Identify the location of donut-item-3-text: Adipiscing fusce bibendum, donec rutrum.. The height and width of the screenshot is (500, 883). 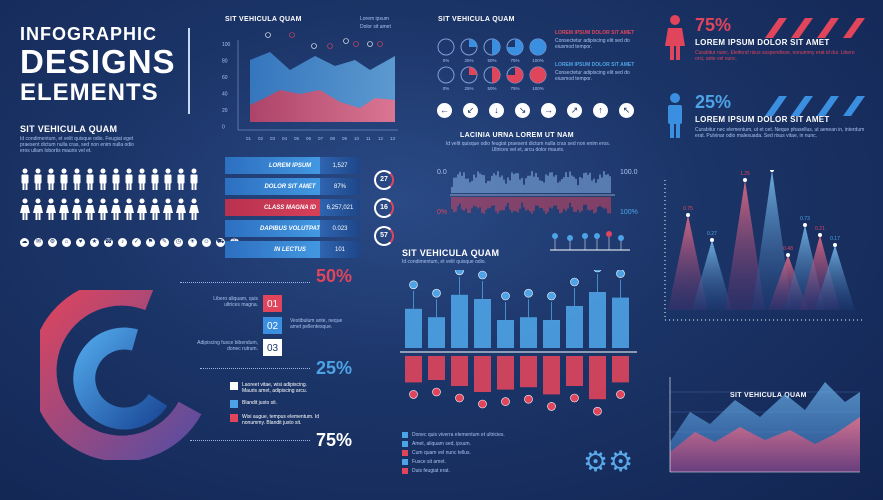
(227, 346).